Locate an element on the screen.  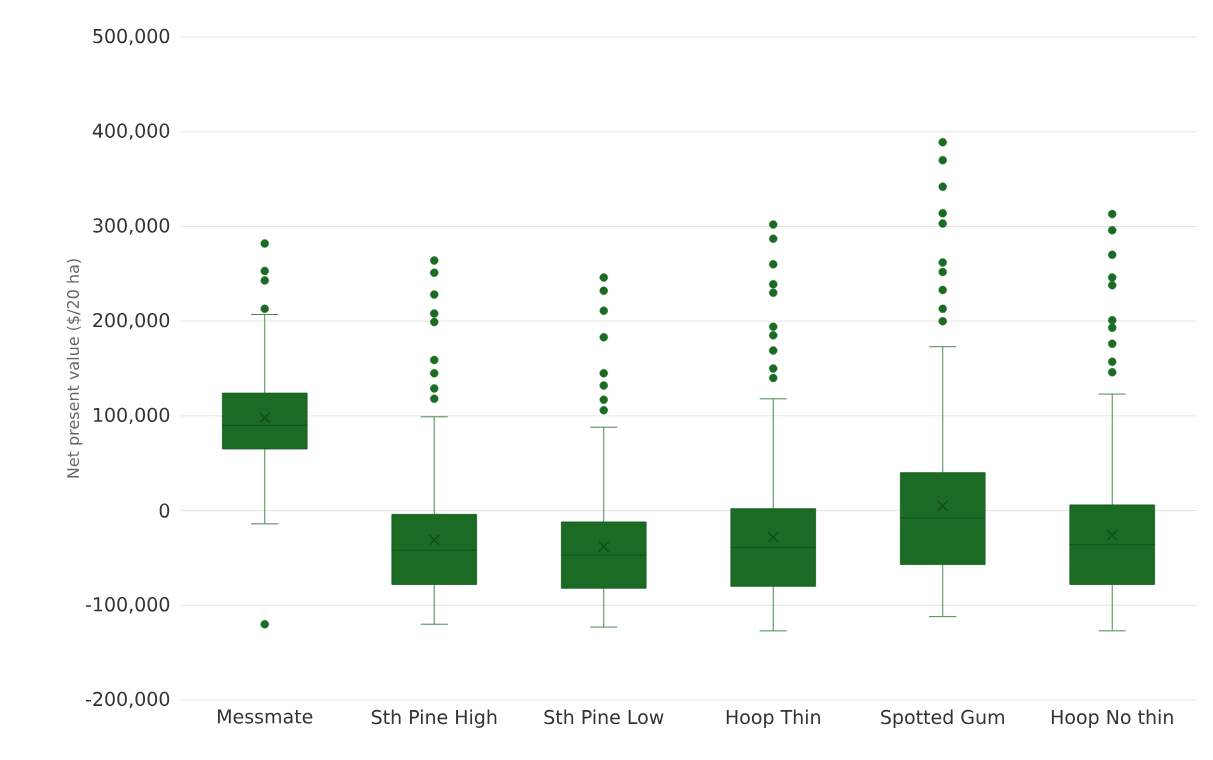
y-tick-label: 300,000 is located at coordinates (131, 226).